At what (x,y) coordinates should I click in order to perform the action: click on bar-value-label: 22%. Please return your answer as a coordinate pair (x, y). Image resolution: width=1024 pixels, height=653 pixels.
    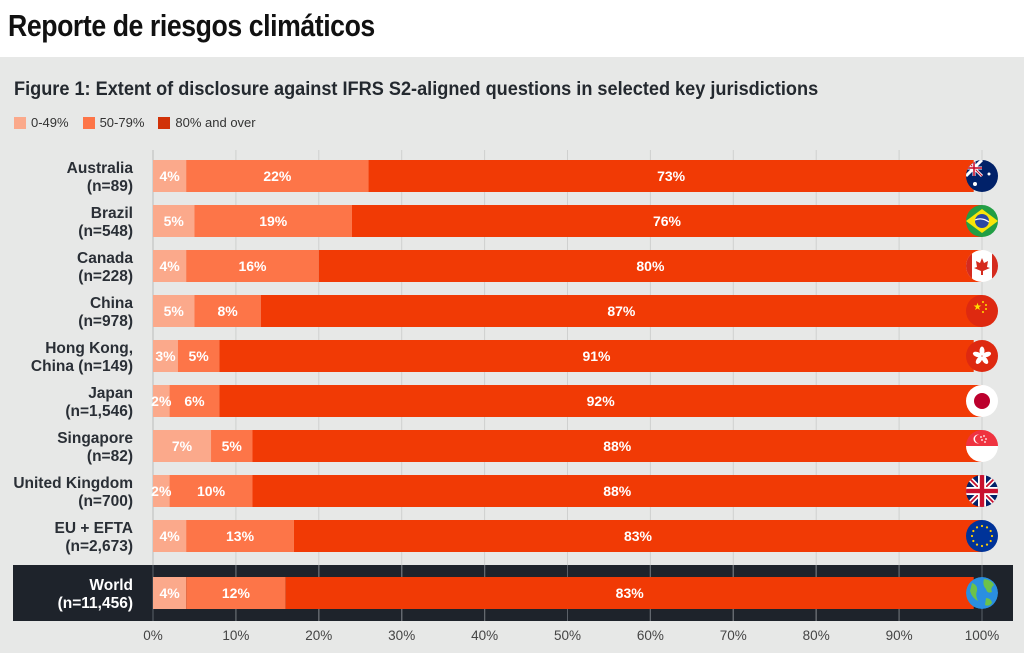
    Looking at the image, I should click on (277, 176).